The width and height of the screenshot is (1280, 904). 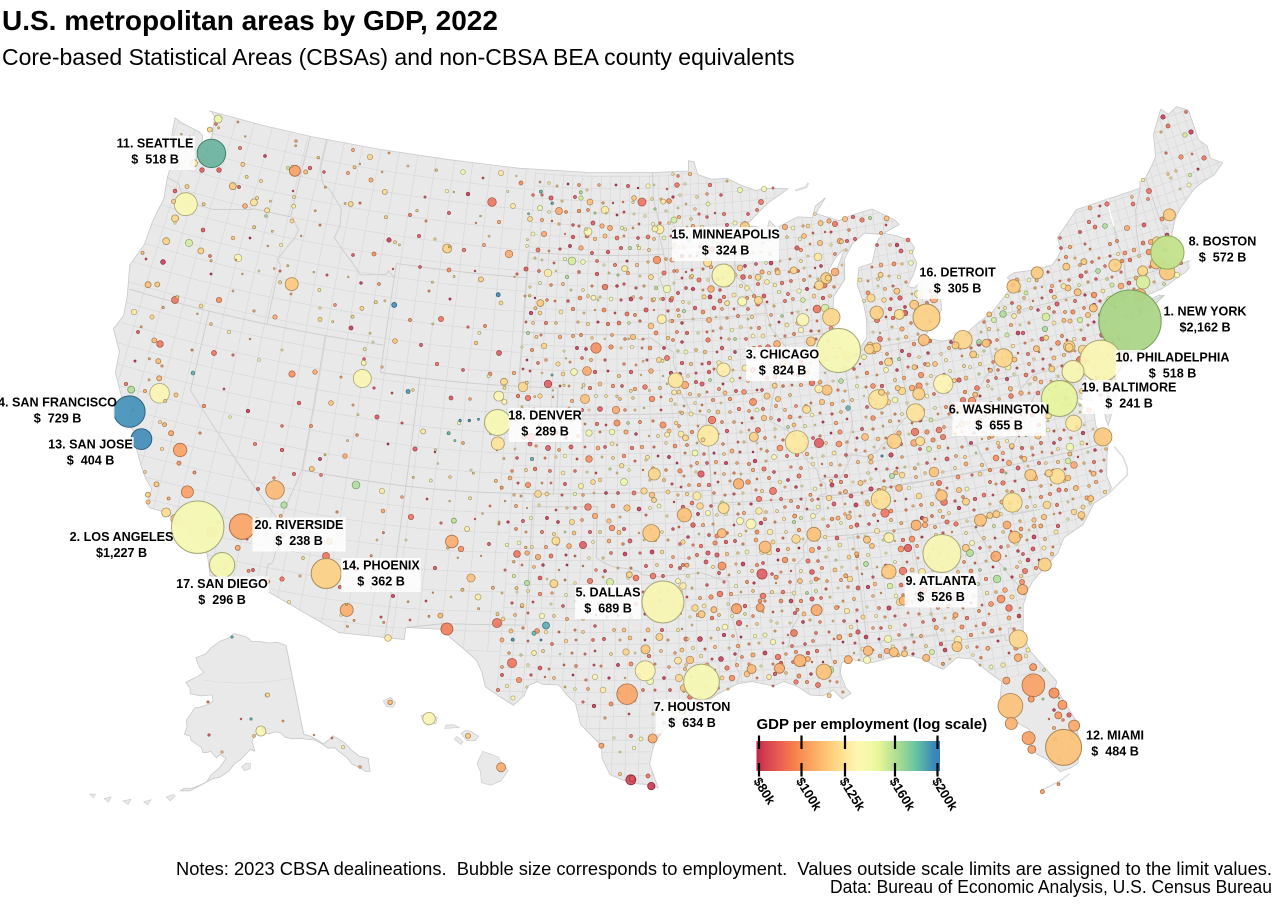 What do you see at coordinates (607, 593) in the screenshot?
I see `svg-text: 5. DALLAS` at bounding box center [607, 593].